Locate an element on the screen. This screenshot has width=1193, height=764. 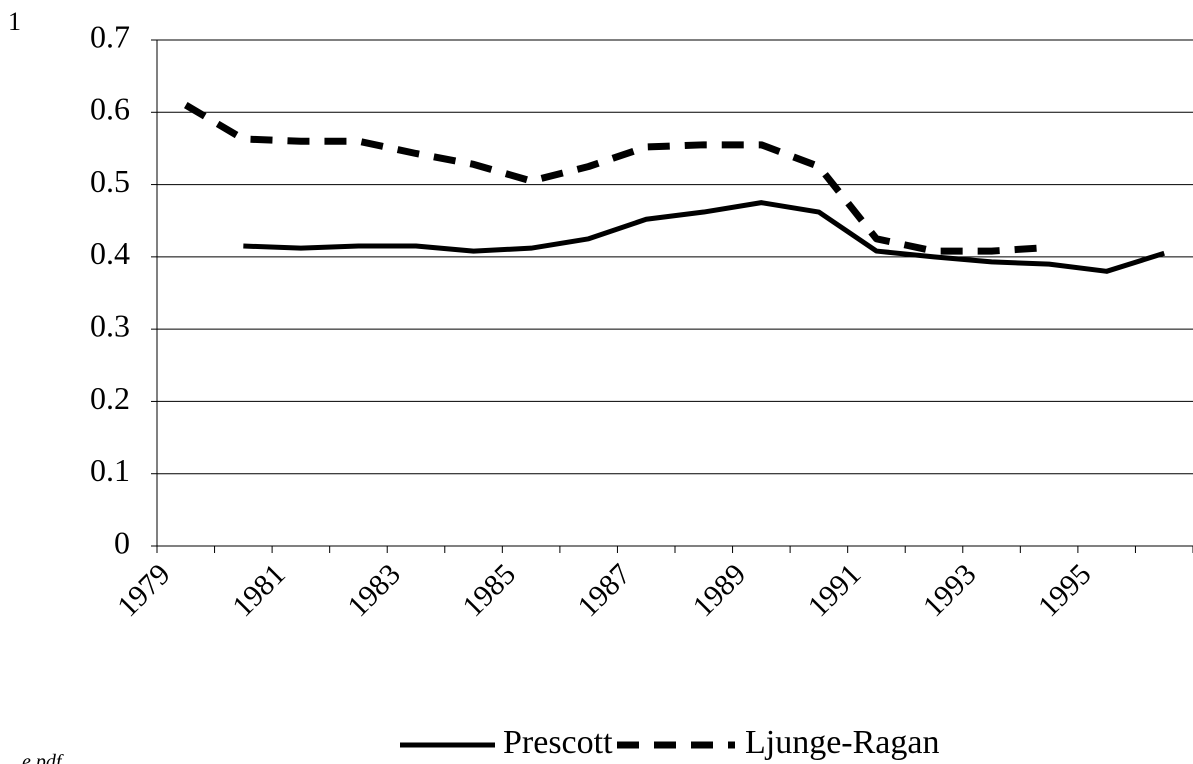
x-tick-label: 1993 is located at coordinates (950, 591).